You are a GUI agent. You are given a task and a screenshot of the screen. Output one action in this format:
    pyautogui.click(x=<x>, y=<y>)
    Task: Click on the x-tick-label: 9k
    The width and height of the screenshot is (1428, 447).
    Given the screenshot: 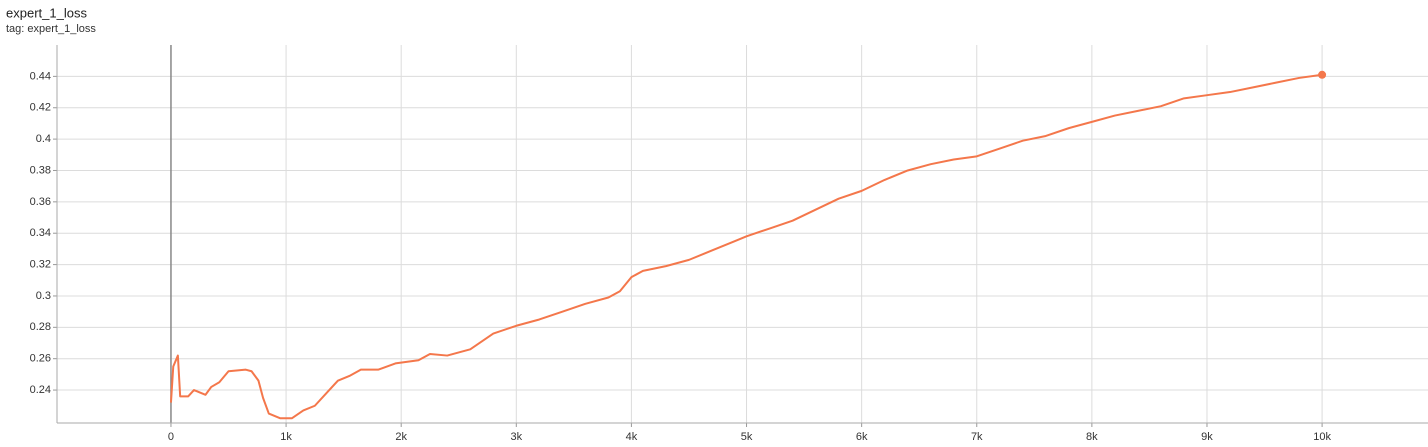 What is the action you would take?
    pyautogui.click(x=1207, y=437)
    